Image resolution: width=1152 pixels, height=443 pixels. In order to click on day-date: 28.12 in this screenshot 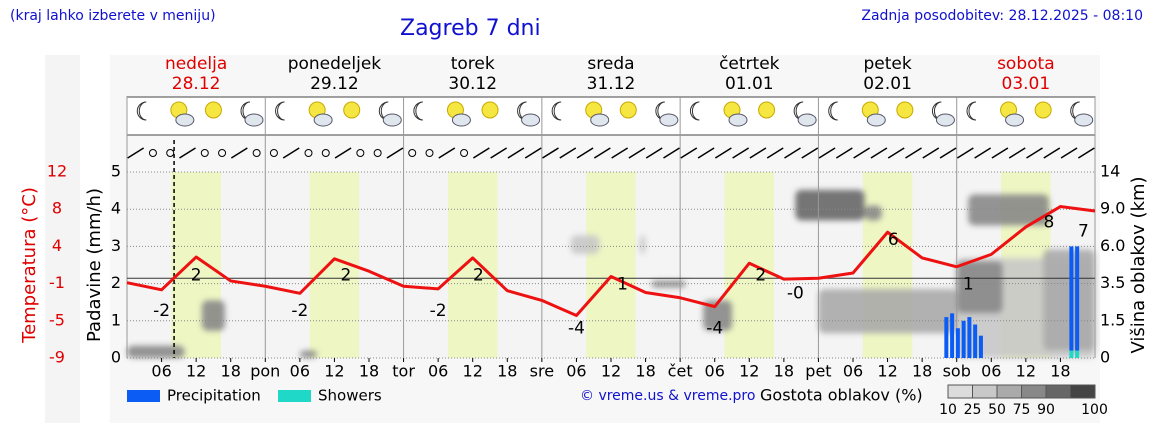, I will do `click(196, 84)`.